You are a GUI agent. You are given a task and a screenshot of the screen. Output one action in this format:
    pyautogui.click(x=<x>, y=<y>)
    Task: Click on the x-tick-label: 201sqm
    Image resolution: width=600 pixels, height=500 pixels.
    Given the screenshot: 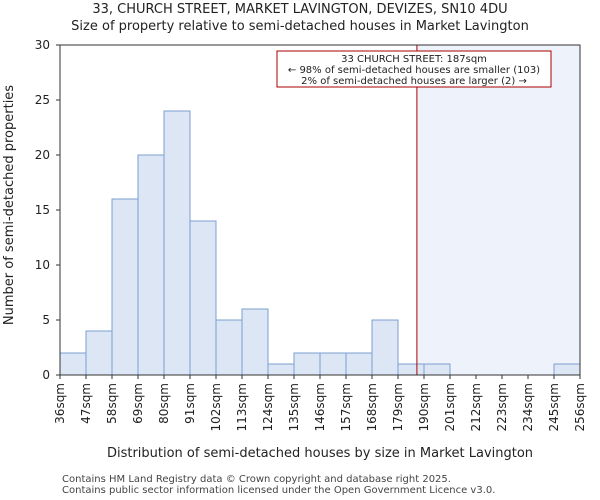 What is the action you would take?
    pyautogui.click(x=450, y=407)
    